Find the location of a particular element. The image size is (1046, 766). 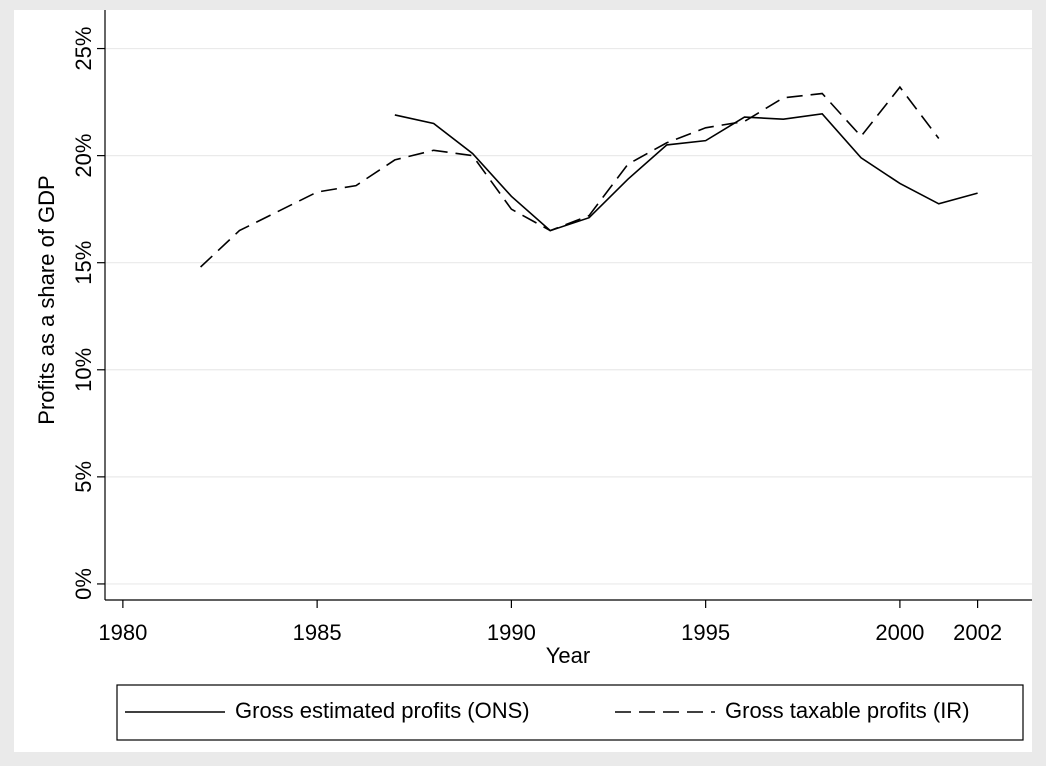

legend-label: Gross taxable profits (IR) is located at coordinates (847, 710).